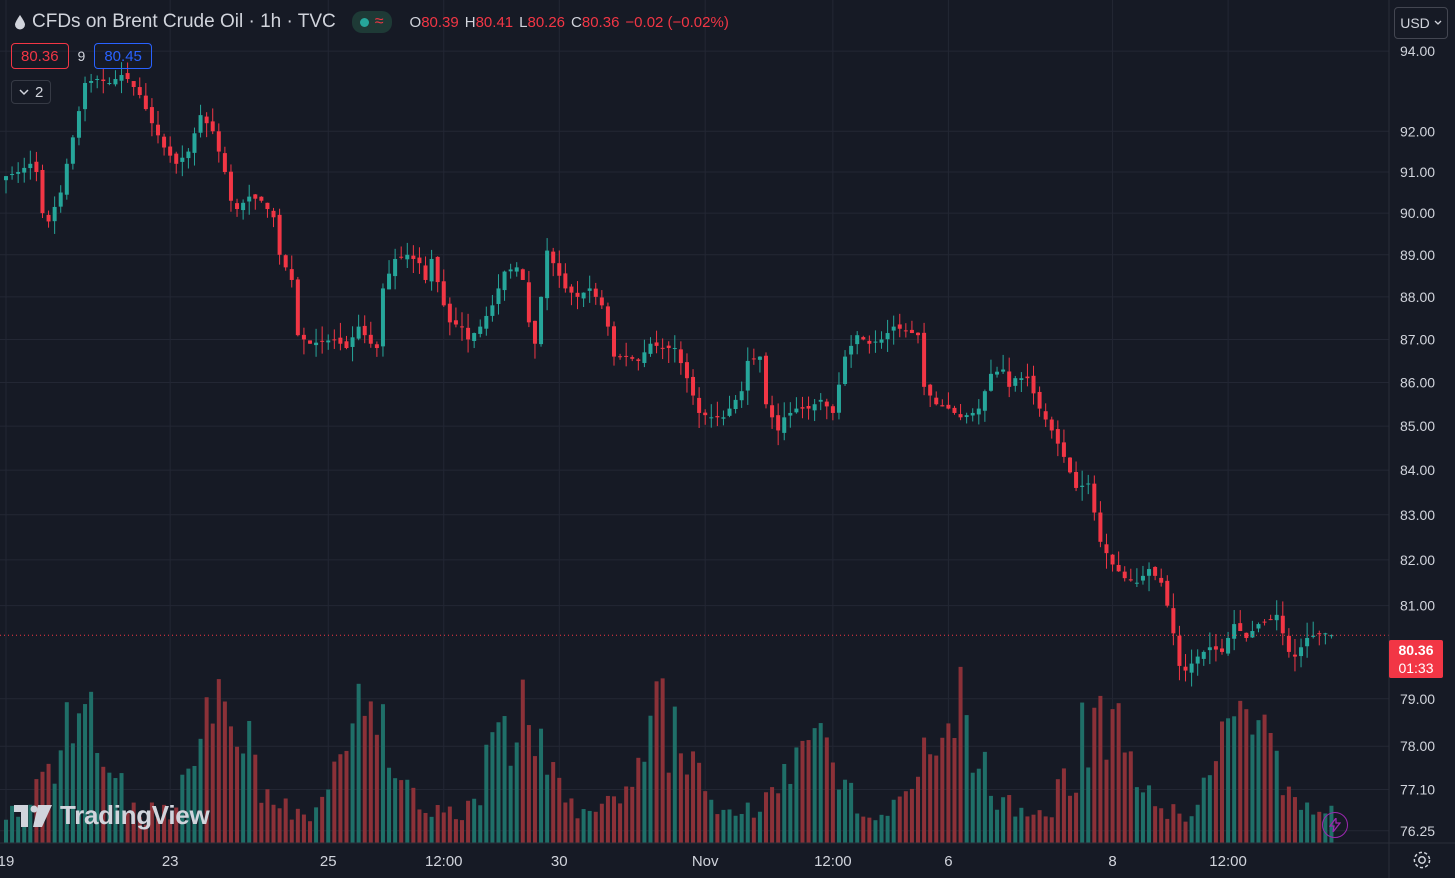 This screenshot has height=878, width=1455. What do you see at coordinates (20, 22) in the screenshot?
I see `oil-drop-icon` at bounding box center [20, 22].